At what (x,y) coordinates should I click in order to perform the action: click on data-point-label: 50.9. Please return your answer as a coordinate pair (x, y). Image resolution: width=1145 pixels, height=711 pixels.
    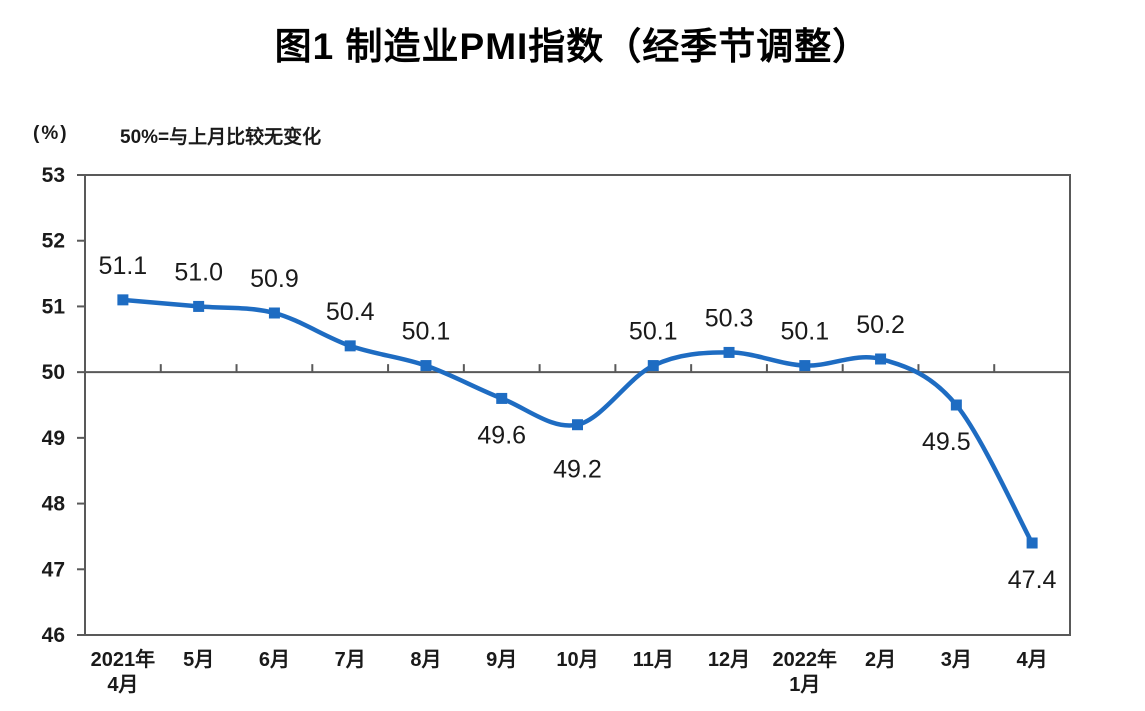
    Looking at the image, I should click on (274, 279).